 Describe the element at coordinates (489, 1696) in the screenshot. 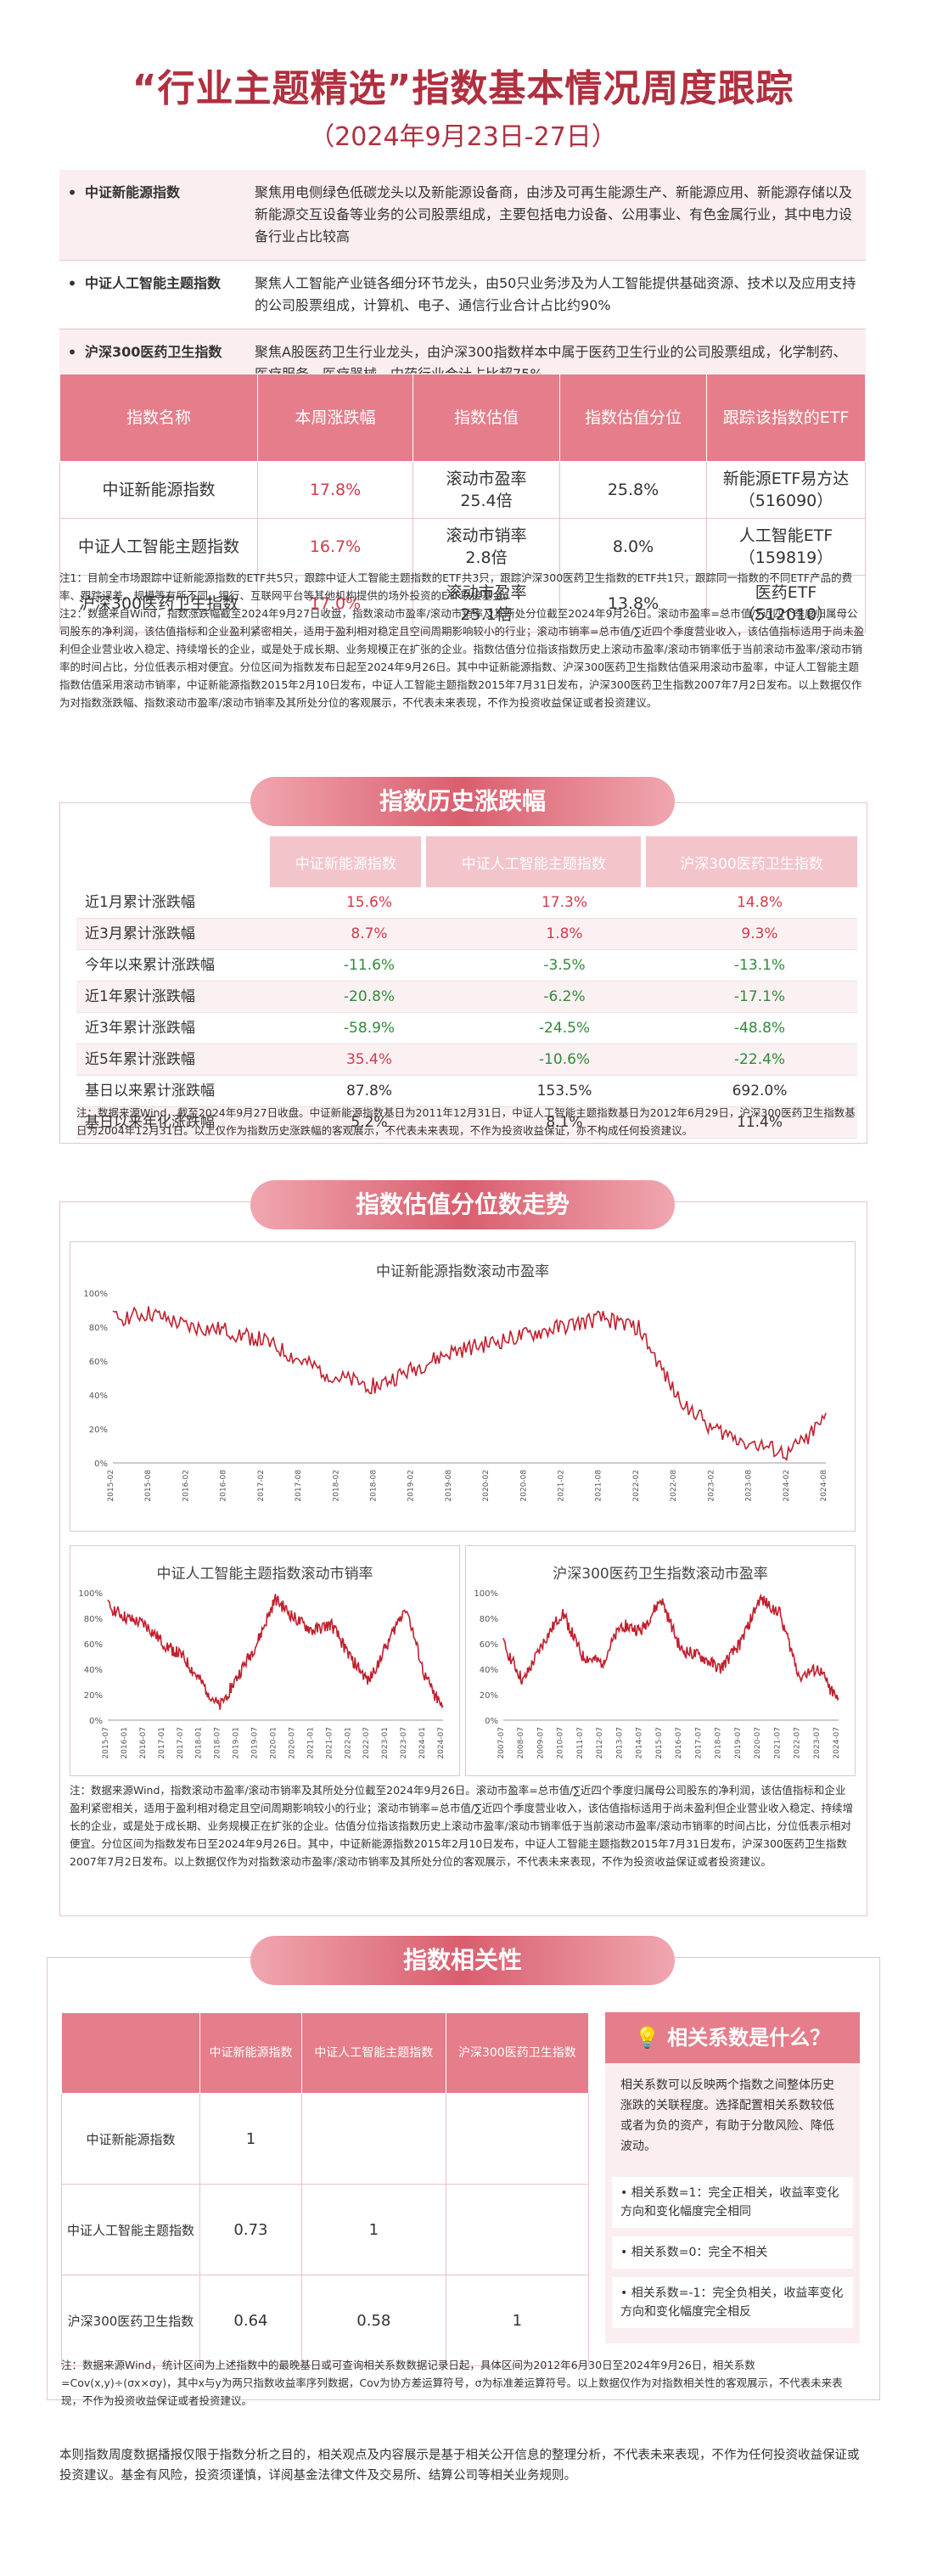

I see `y-tick-label: 20%` at that location.